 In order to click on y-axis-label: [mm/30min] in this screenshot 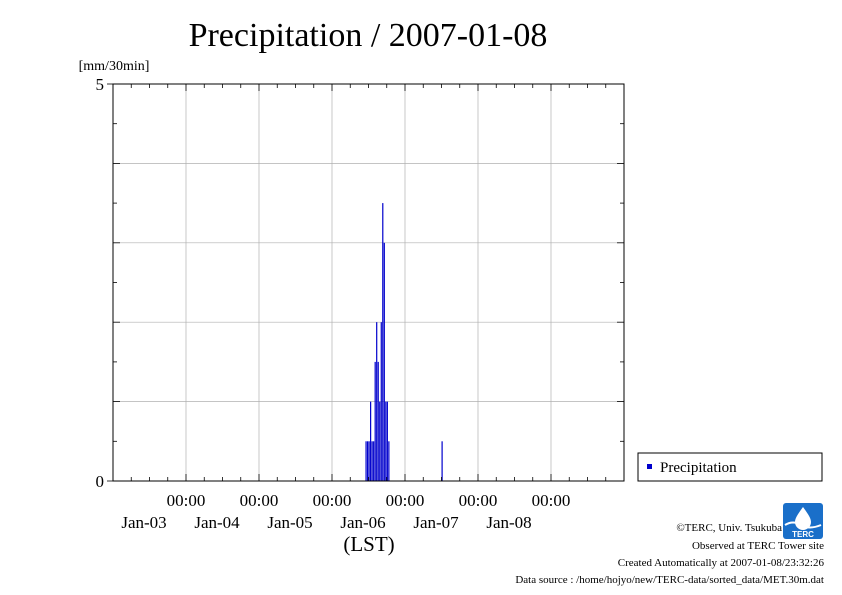, I will do `click(114, 66)`.